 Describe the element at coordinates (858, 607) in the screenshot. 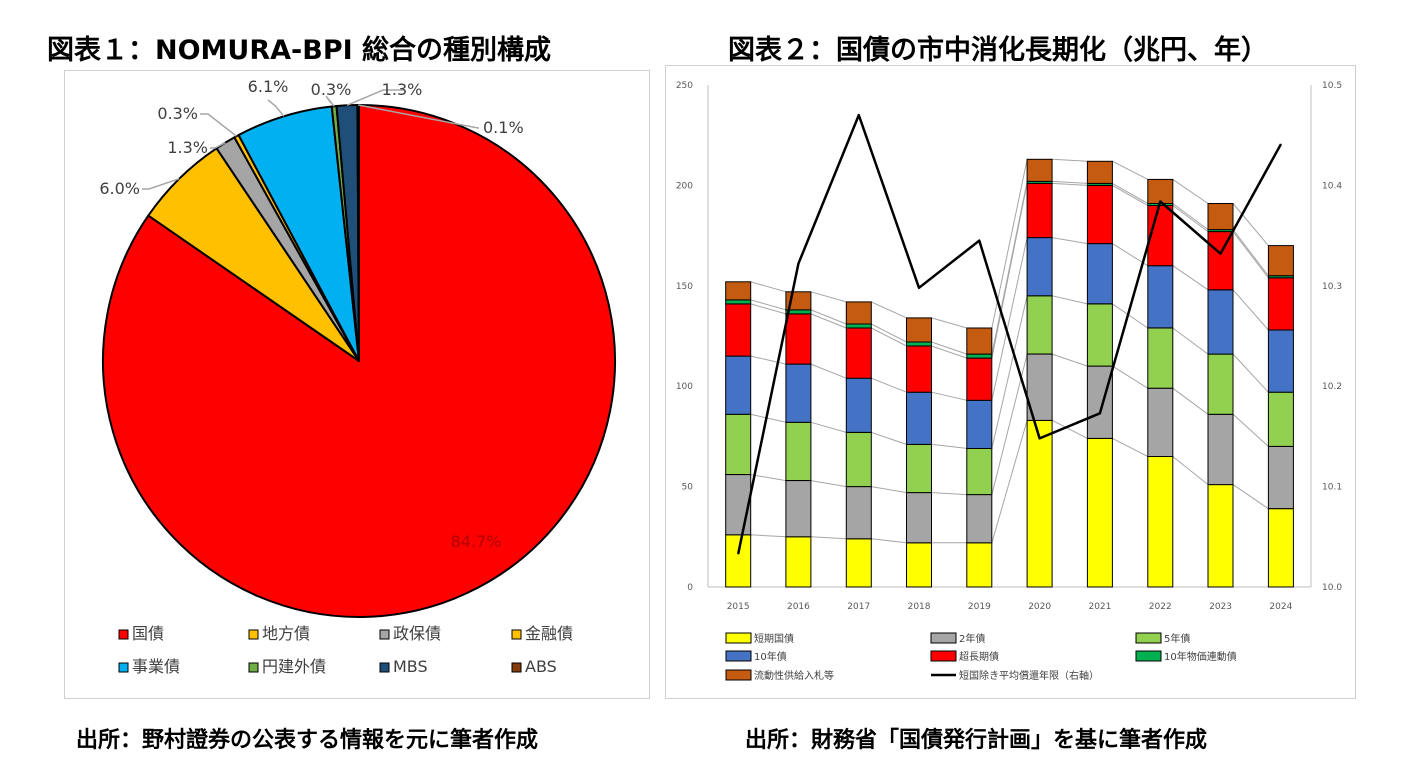

I see `x-tick-label-2: 2017` at that location.